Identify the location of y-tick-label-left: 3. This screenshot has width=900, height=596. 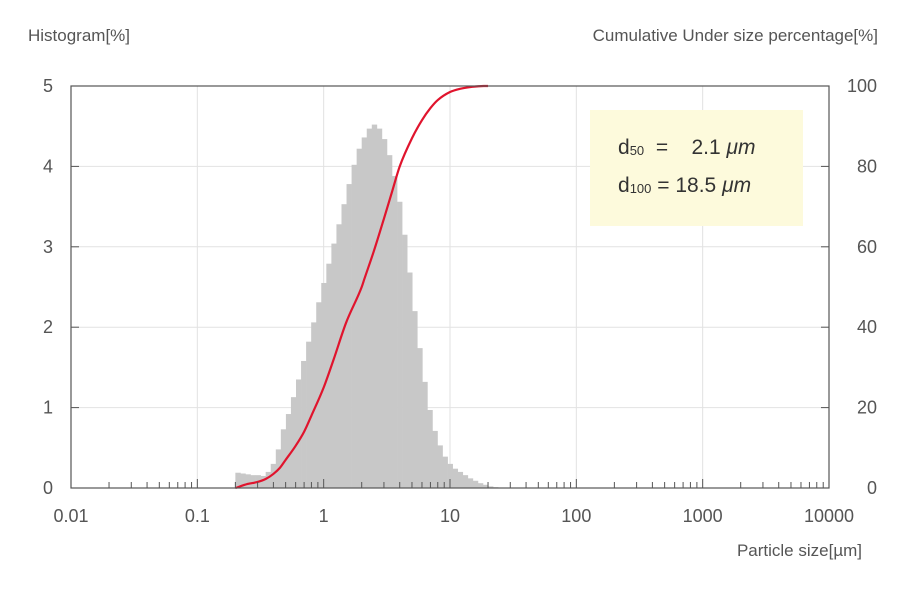
(48, 247).